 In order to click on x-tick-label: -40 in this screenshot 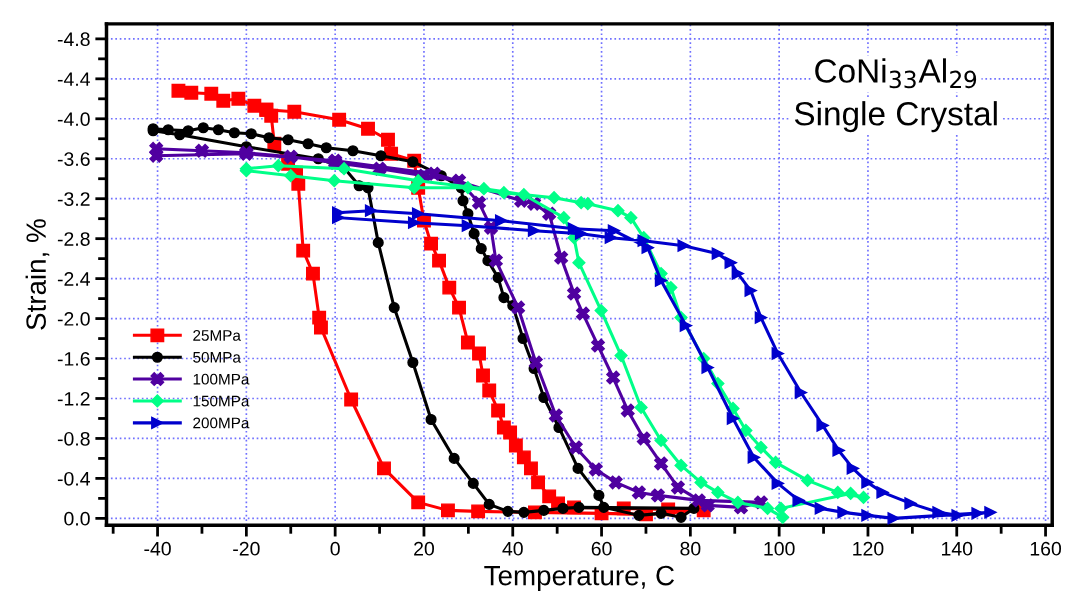, I will do `click(157, 548)`.